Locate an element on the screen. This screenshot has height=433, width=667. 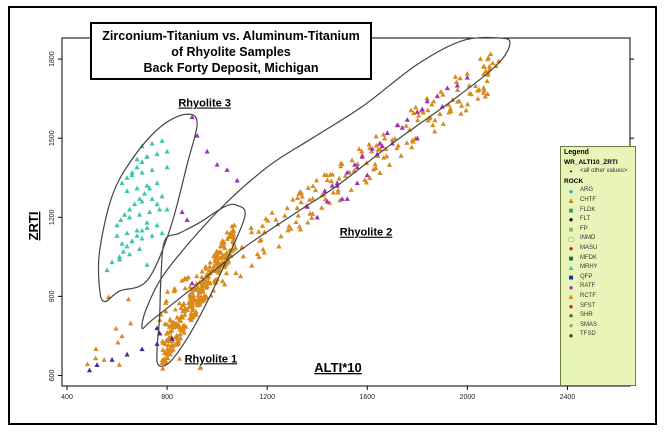
x-axis-label: ALTI*10 is located at coordinates (337, 367).